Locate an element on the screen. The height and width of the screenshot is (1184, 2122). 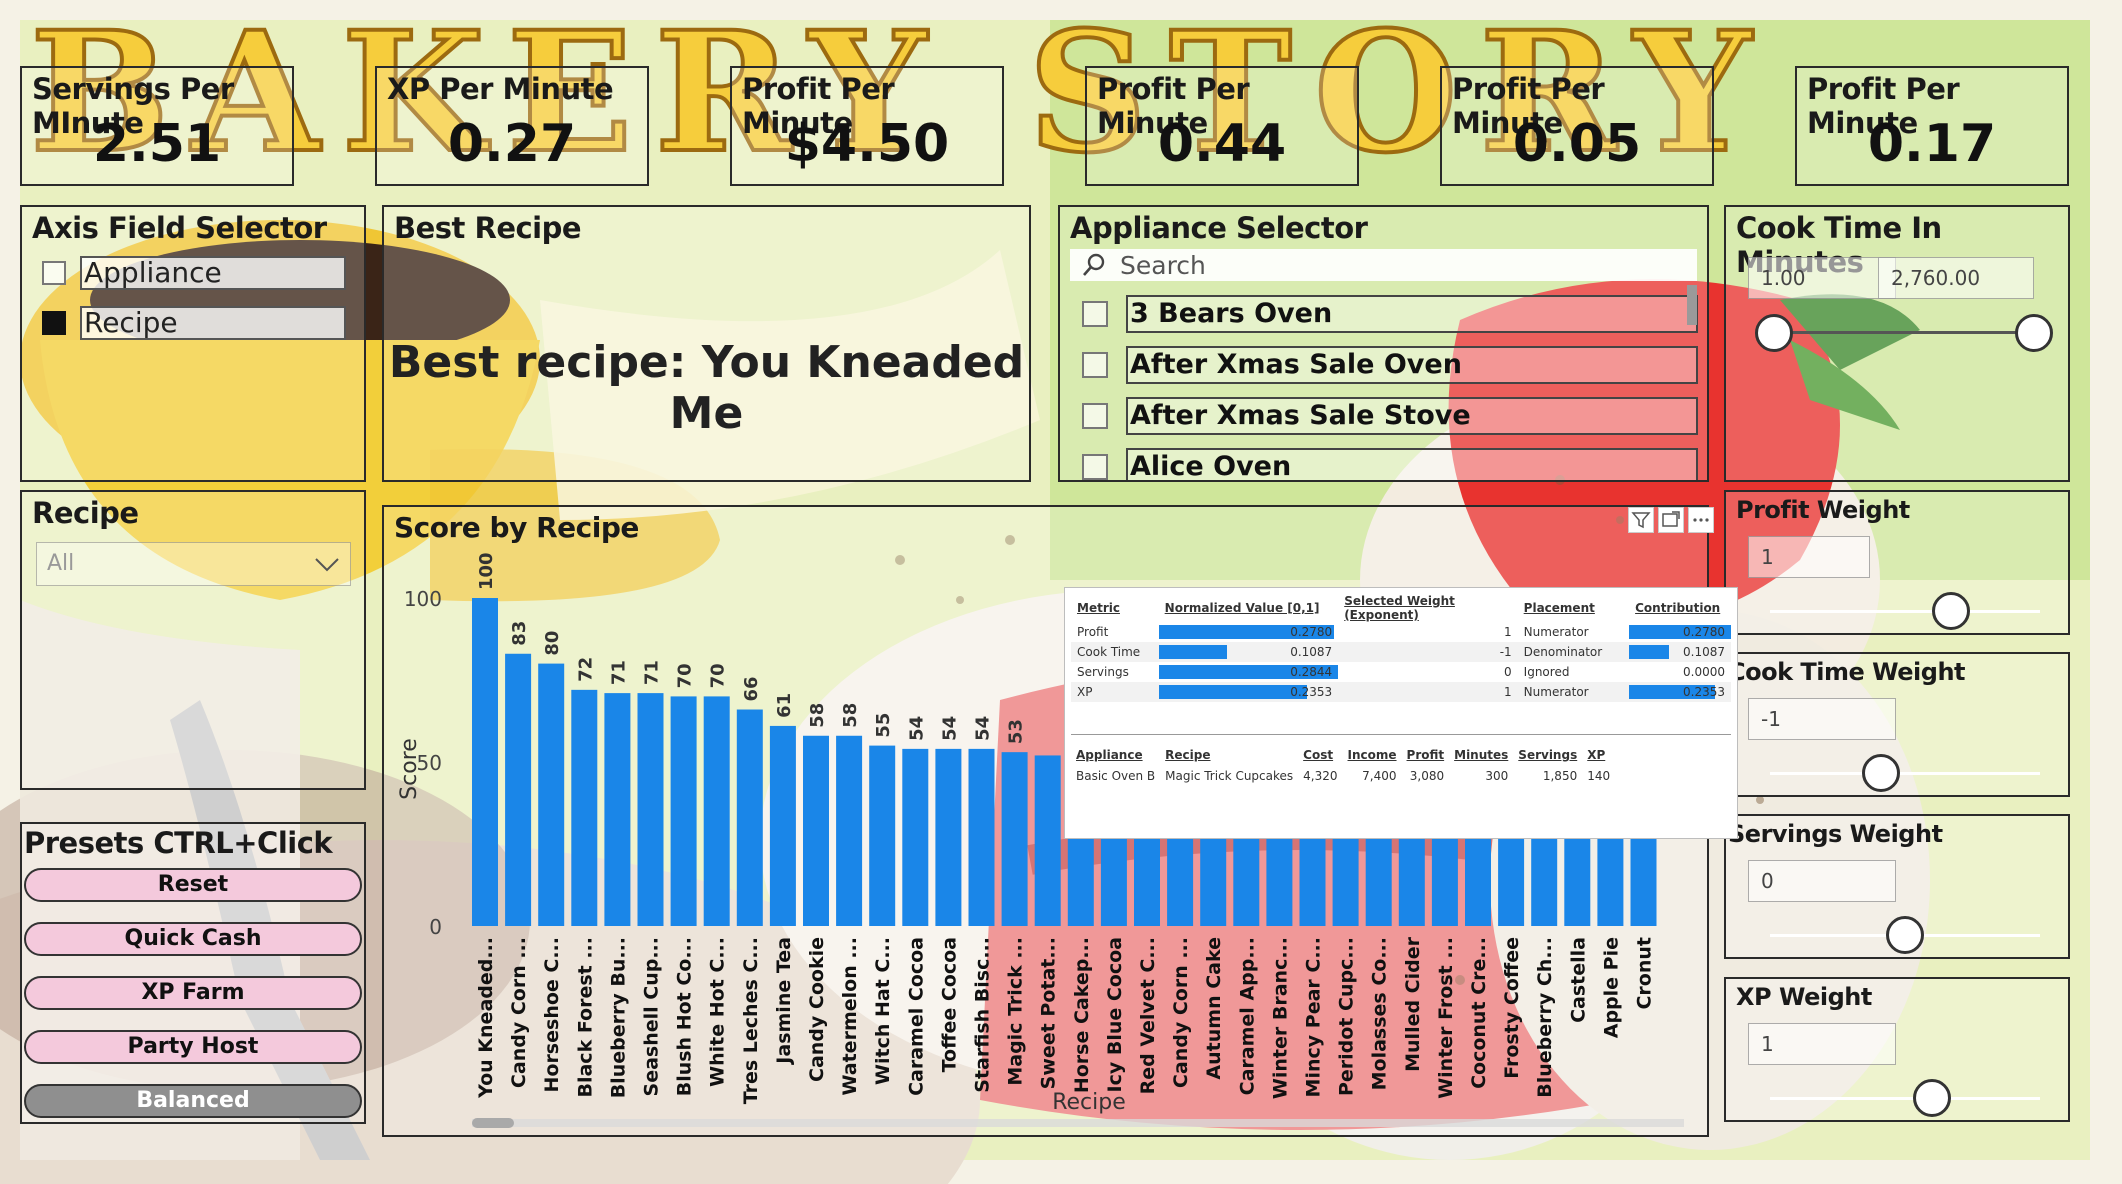
appliance-item: After Xmas Sale Oven is located at coordinates (1390, 365).